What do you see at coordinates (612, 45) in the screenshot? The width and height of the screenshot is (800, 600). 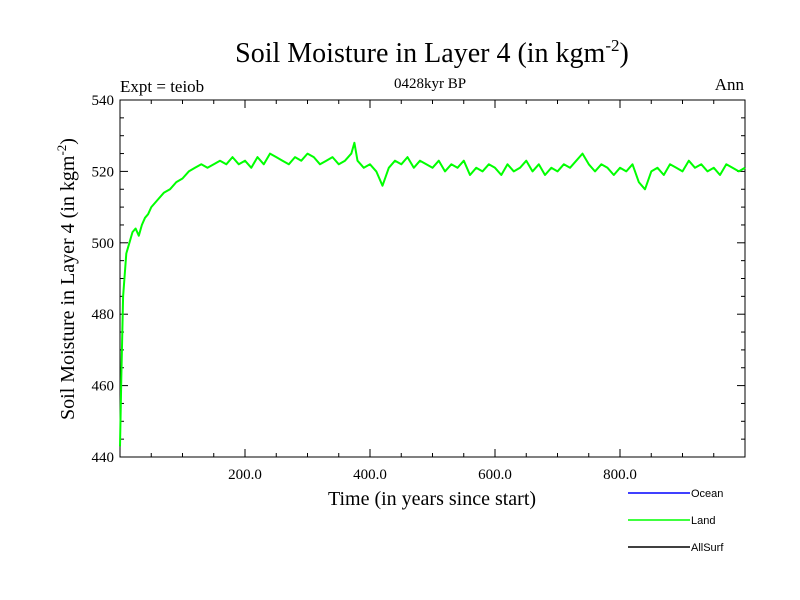 I see `chart-title-superscript: -2` at bounding box center [612, 45].